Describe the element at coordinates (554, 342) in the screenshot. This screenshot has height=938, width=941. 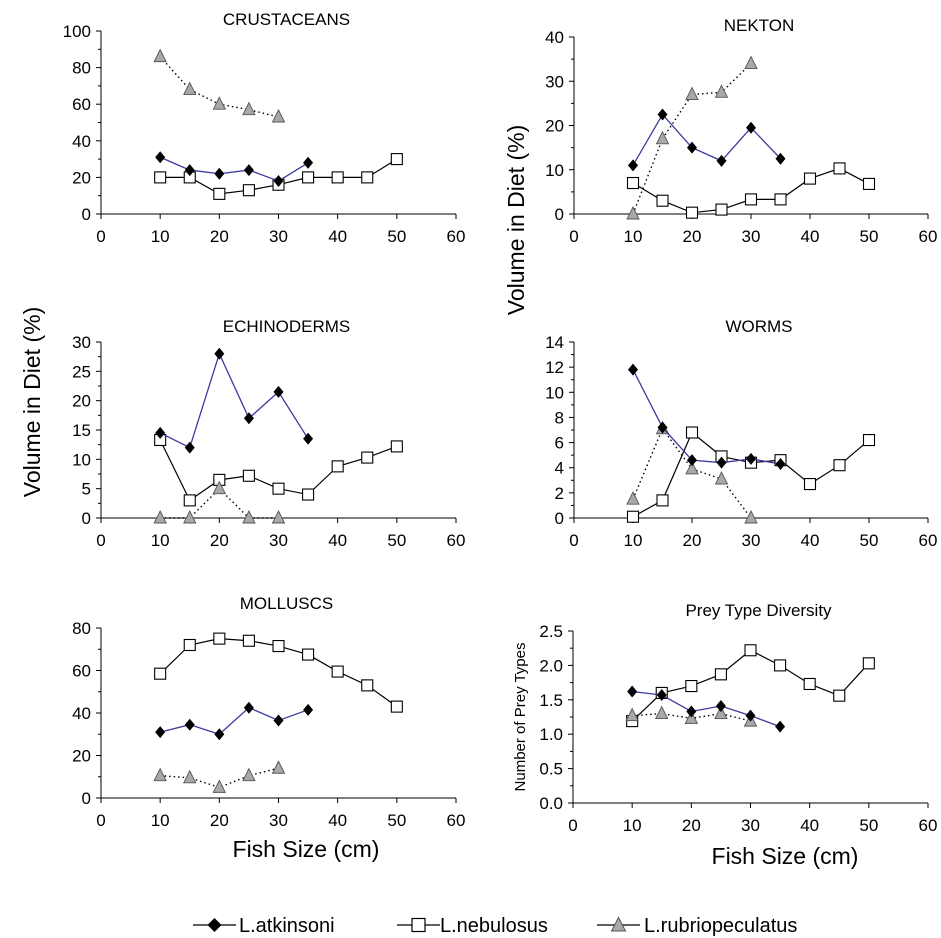
I see `worms-y-tick-label: 14` at that location.